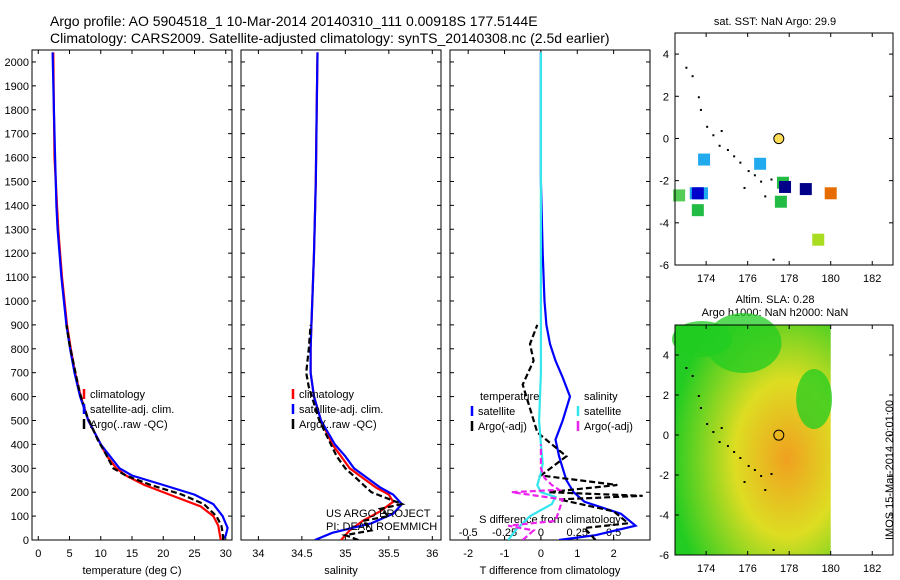  I want to click on difference-s-difference-axis-label: S difference from climatology, so click(550, 520).